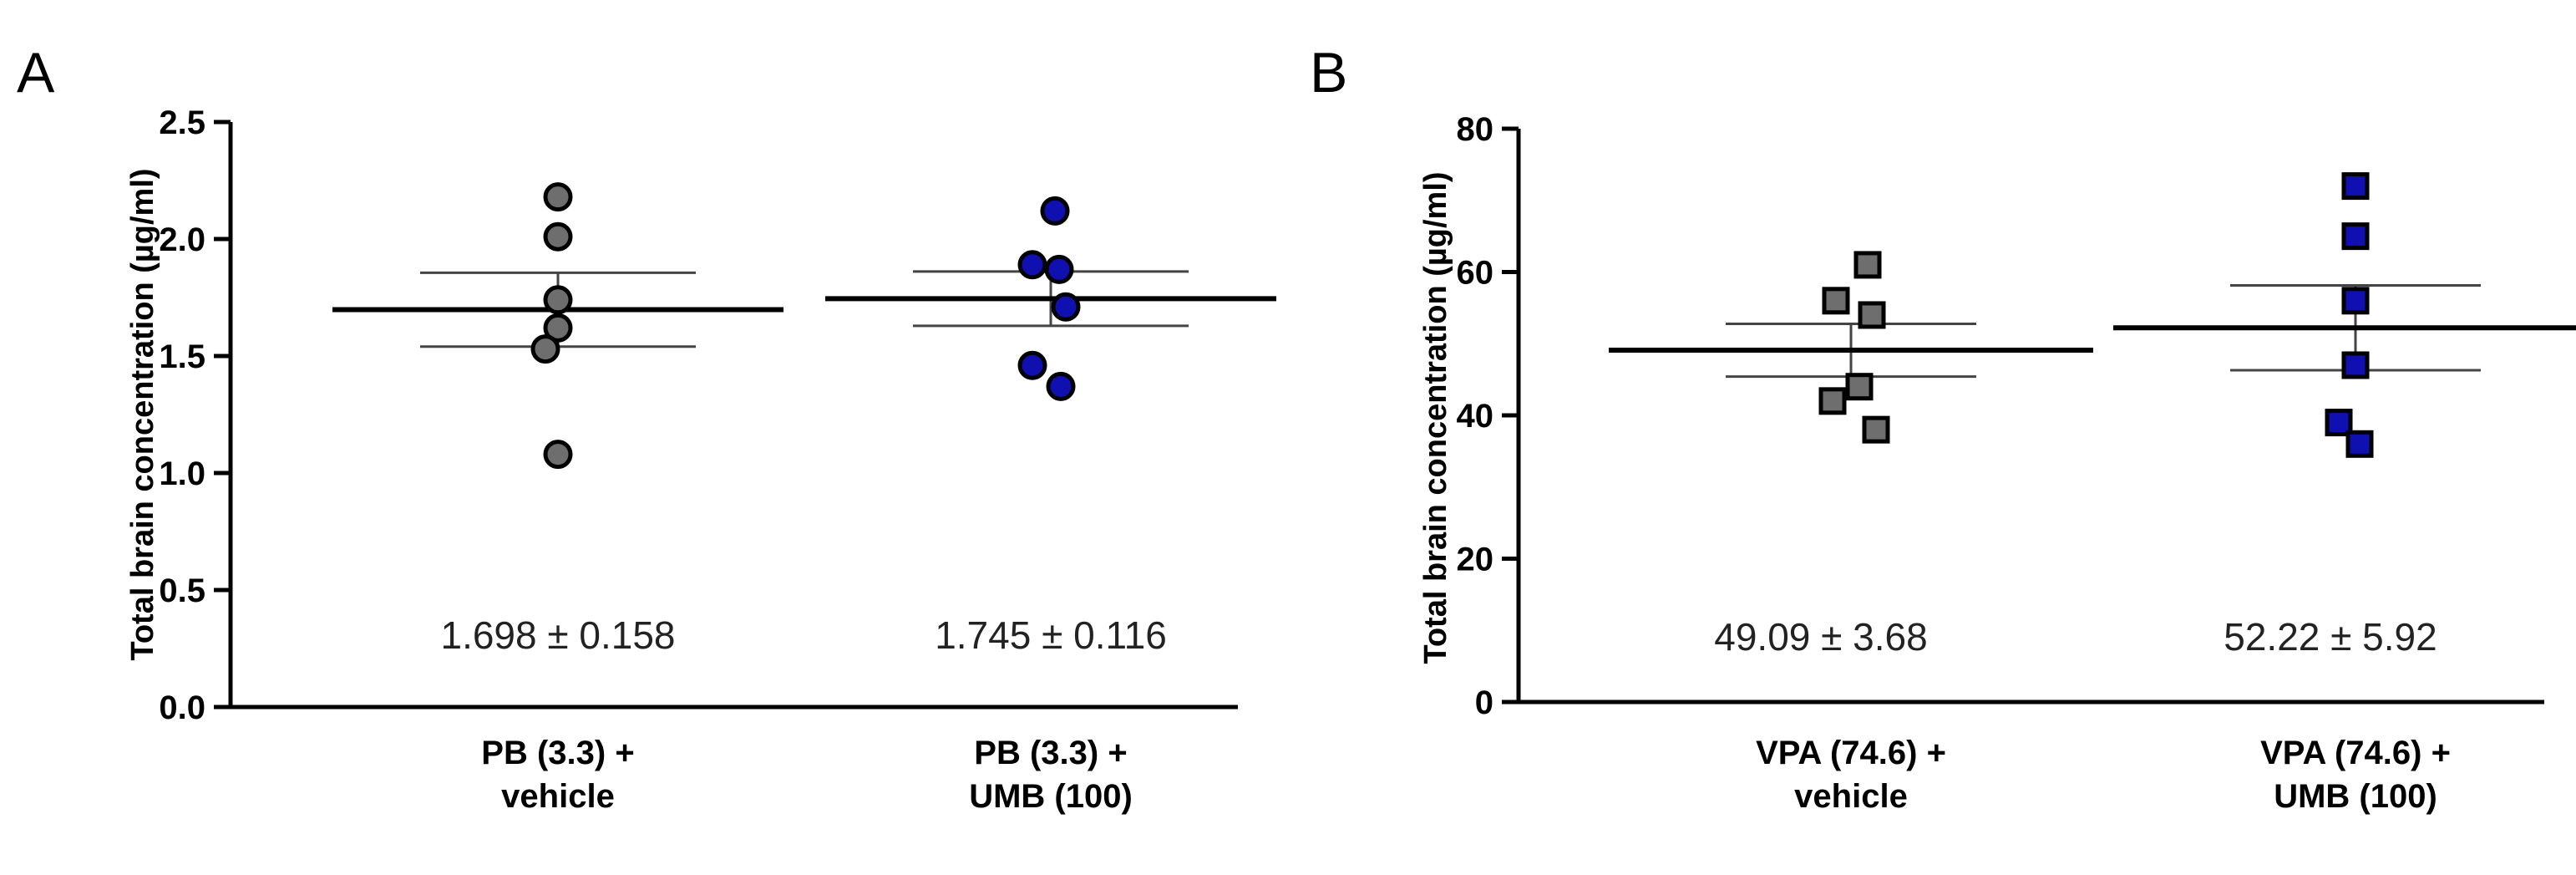 The height and width of the screenshot is (875, 2576). What do you see at coordinates (182, 122) in the screenshot?
I see `y-tick-label: 2.5` at bounding box center [182, 122].